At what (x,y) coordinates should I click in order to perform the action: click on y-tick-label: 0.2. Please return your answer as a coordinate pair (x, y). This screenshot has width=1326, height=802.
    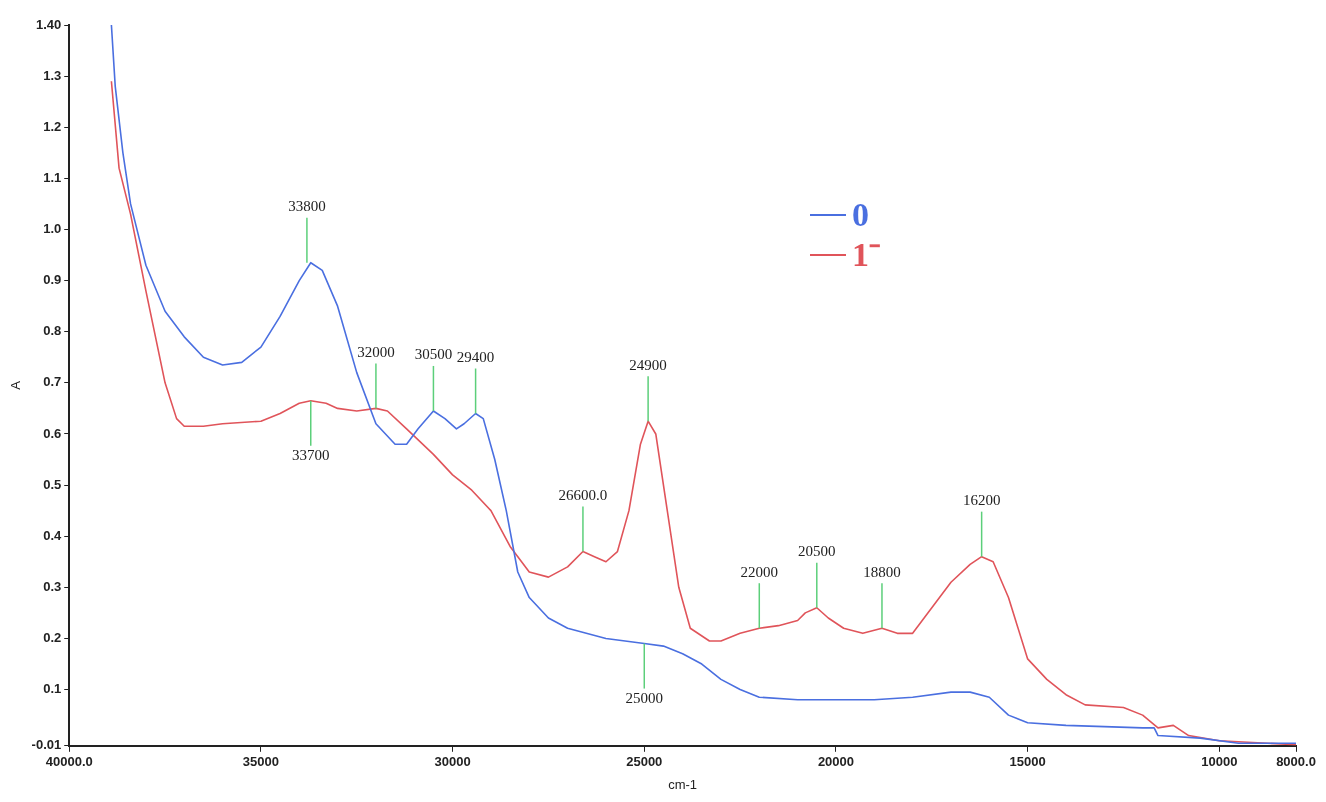
    Looking at the image, I should click on (52, 638).